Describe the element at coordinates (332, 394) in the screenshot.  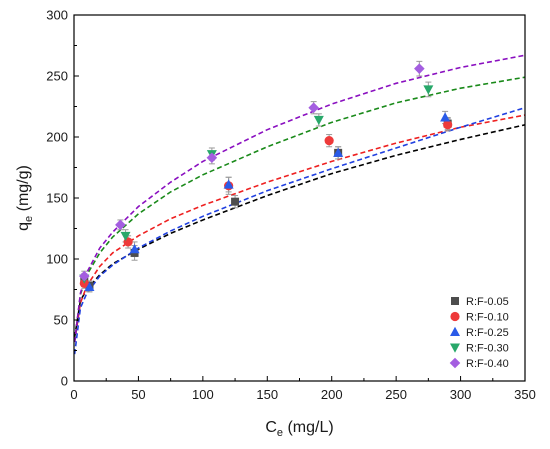
I see `x-tick-label: 200` at that location.